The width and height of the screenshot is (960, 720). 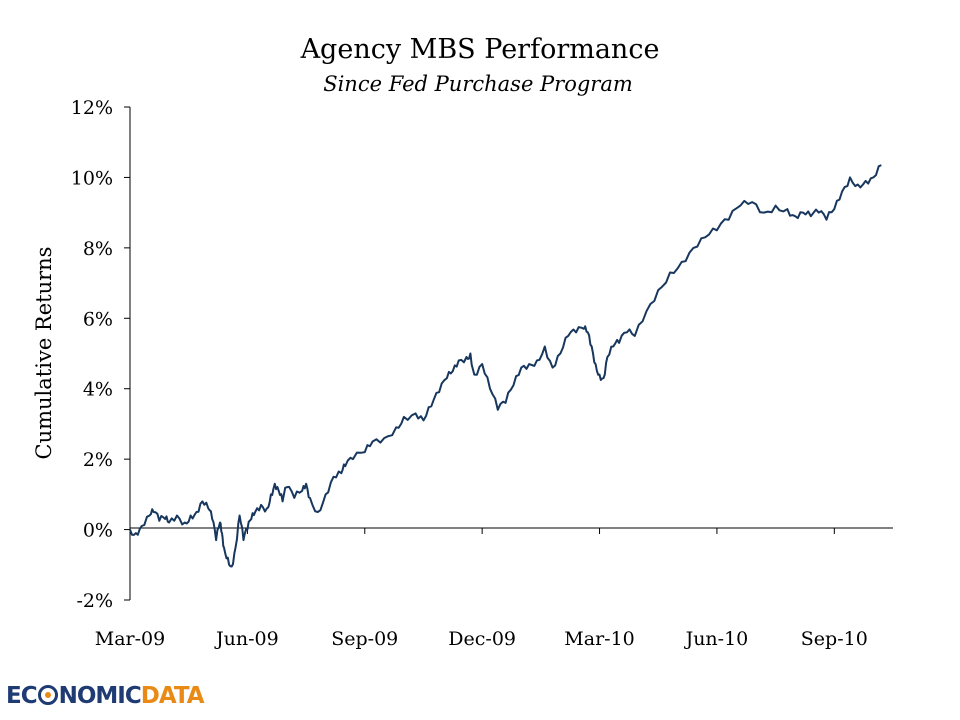 I want to click on y-tick-label: 2%, so click(x=98, y=460).